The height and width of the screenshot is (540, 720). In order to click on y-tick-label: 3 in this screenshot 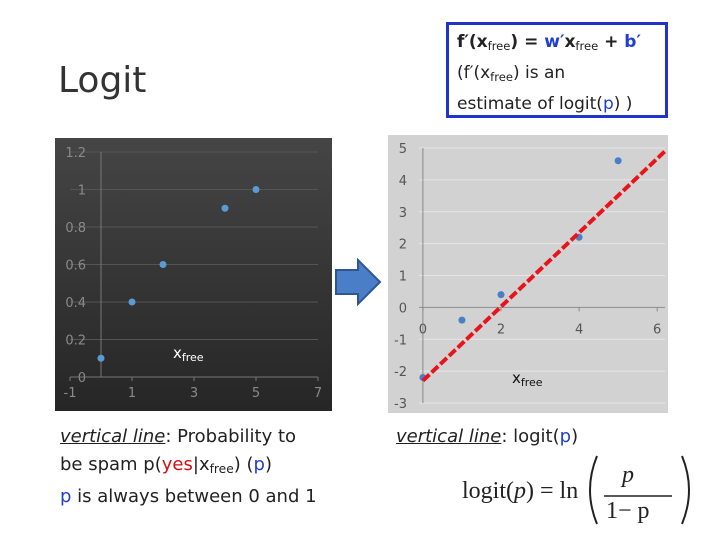, I will do `click(403, 213)`.